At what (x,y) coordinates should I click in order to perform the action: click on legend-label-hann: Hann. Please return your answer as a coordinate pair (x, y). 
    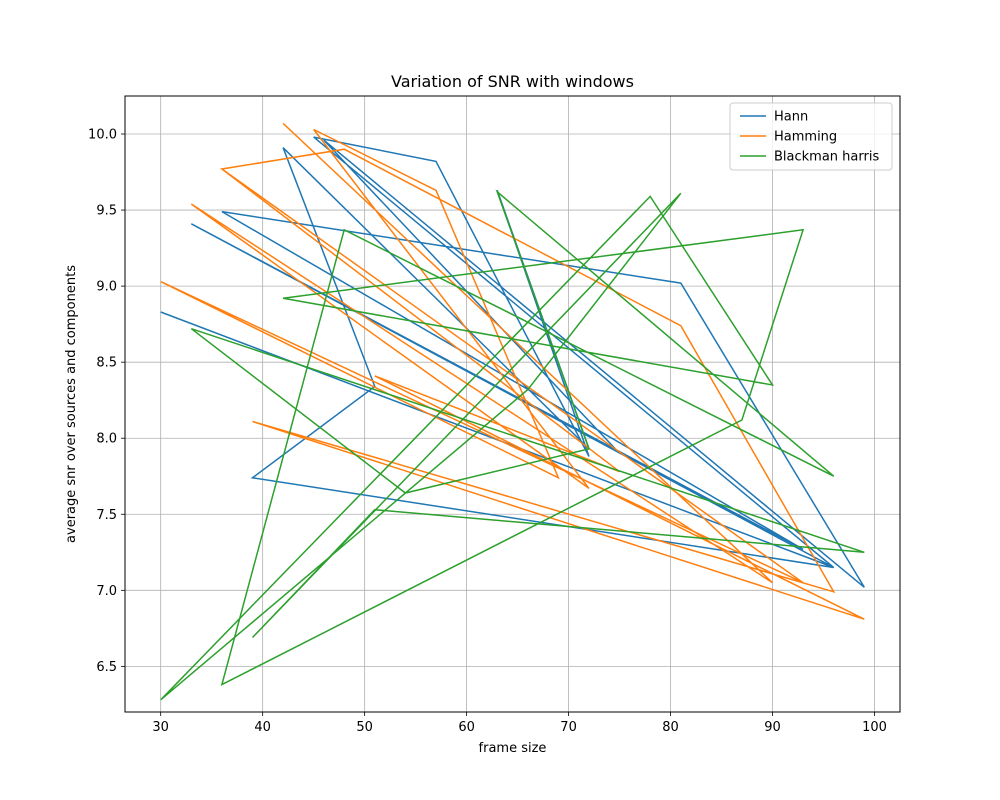
    Looking at the image, I should click on (791, 117).